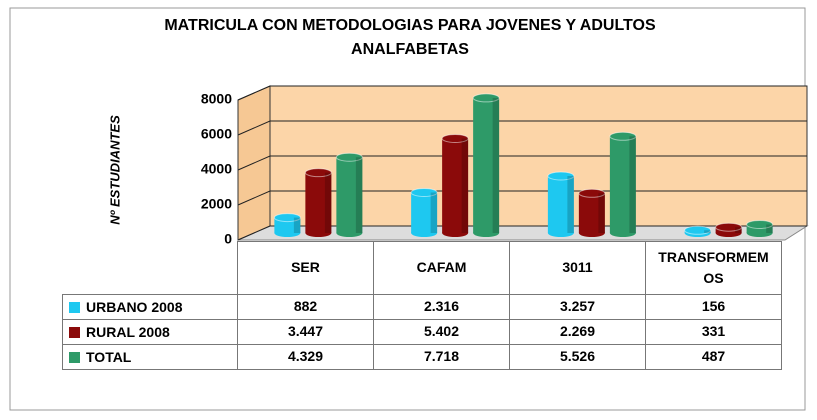 The image size is (817, 420). I want to click on legend-label: URBANO 2008, so click(134, 306).